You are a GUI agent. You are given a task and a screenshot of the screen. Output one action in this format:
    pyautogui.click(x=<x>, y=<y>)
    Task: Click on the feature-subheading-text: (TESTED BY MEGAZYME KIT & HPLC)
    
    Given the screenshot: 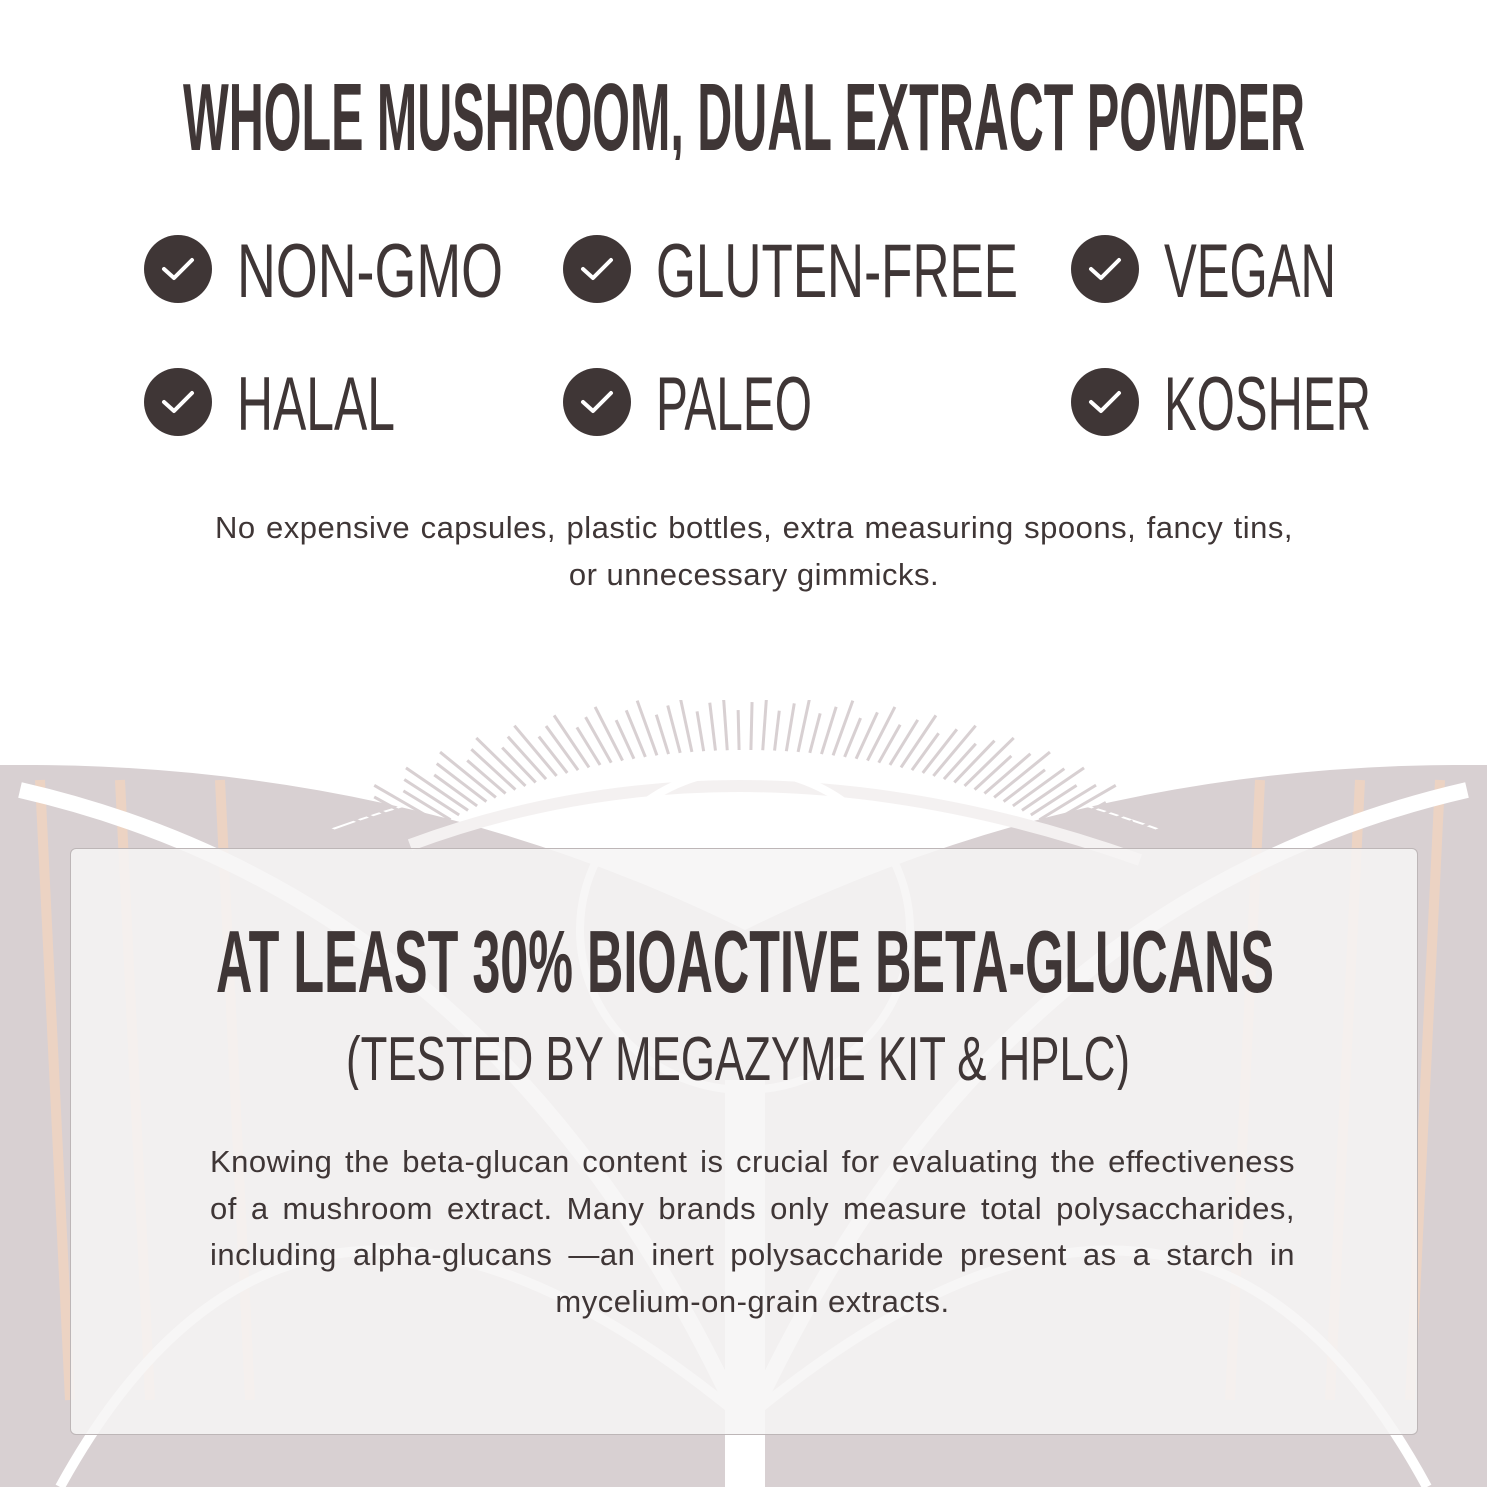 What is the action you would take?
    pyautogui.click(x=738, y=1060)
    